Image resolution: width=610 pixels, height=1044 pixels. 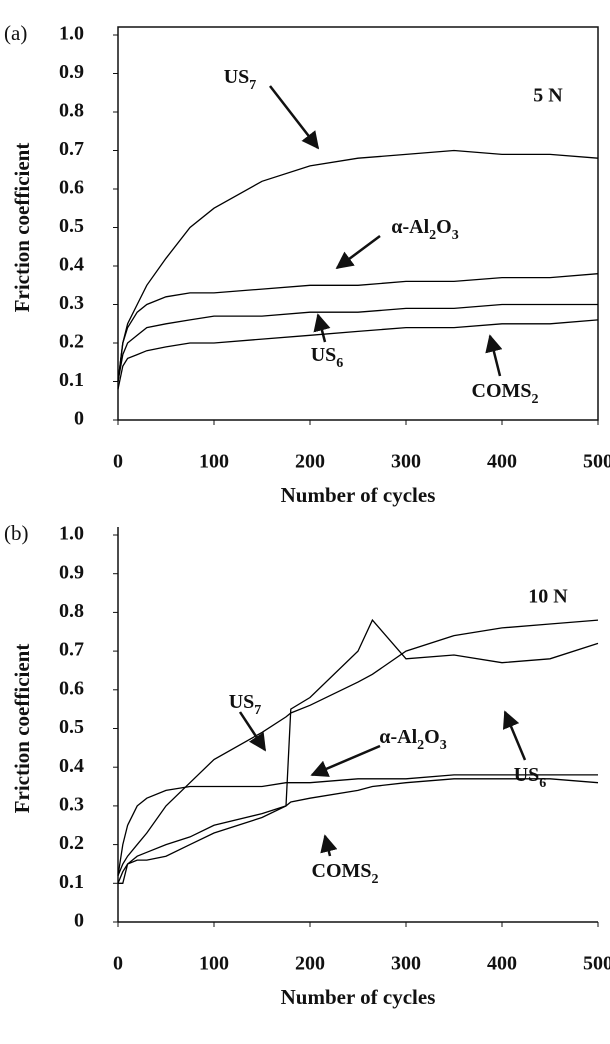 I want to click on load-annotation: 10 N, so click(x=548, y=597).